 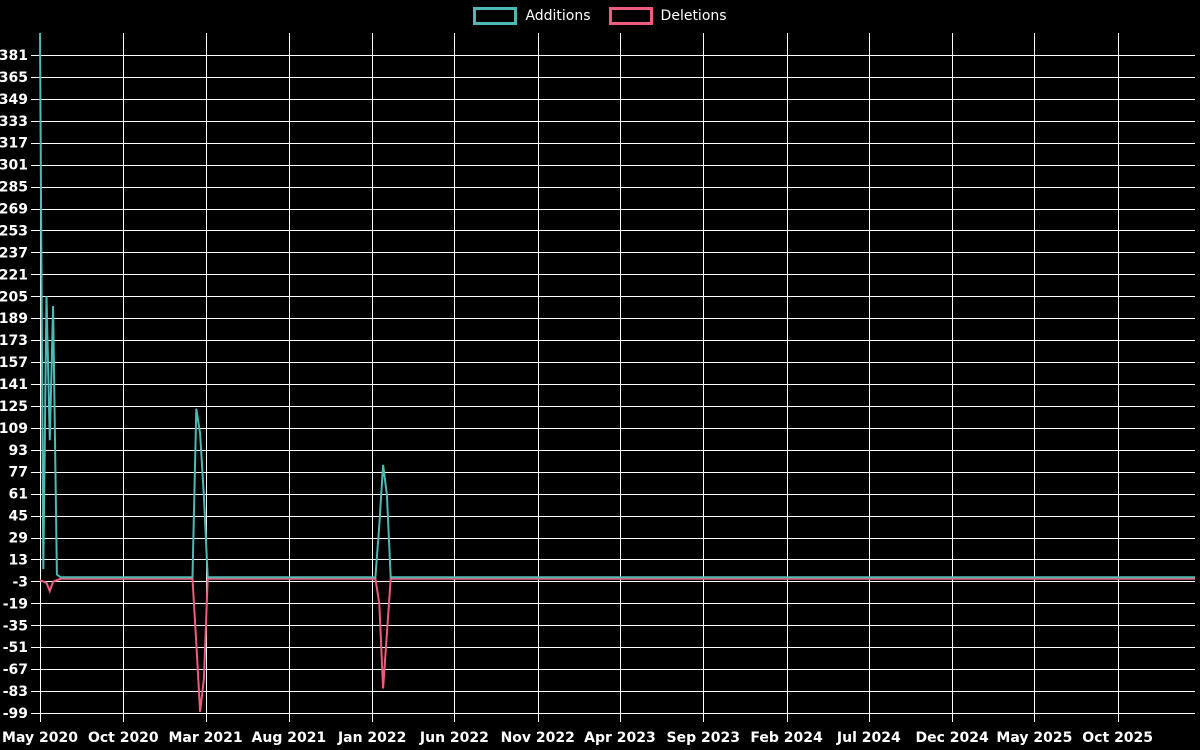 What do you see at coordinates (14, 210) in the screenshot?
I see `y-tick-label: 269` at bounding box center [14, 210].